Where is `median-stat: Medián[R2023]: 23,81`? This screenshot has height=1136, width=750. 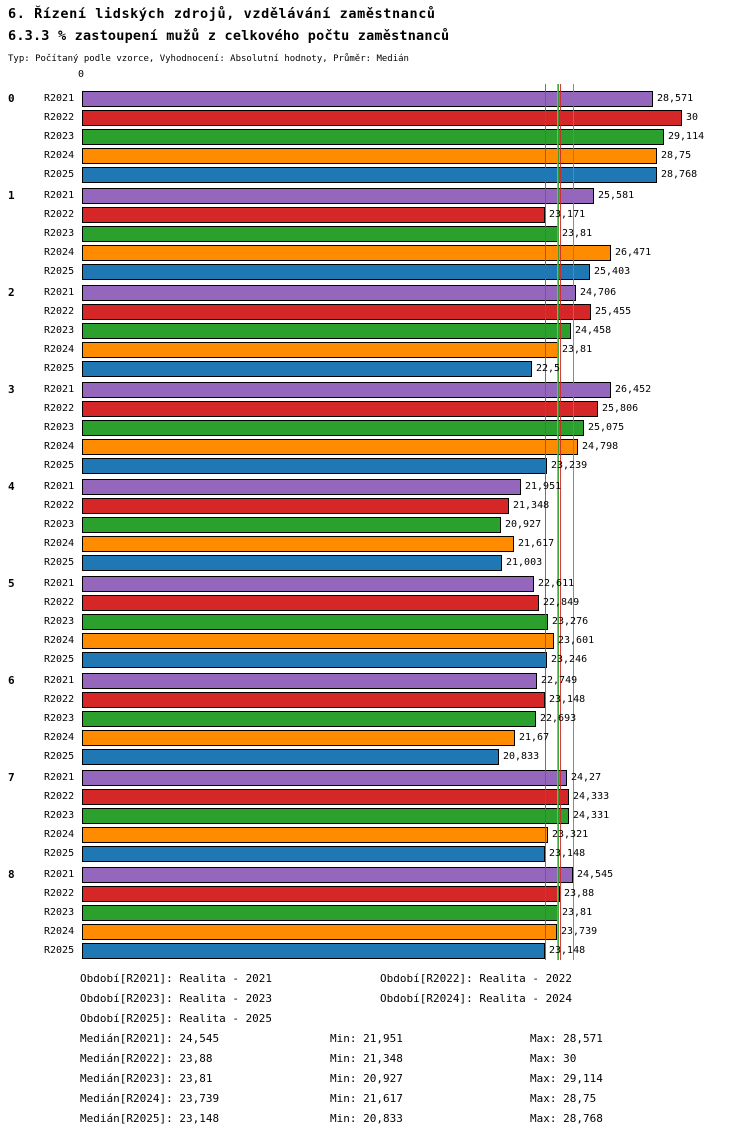 median-stat: Medián[R2023]: 23,81 is located at coordinates (146, 1078).